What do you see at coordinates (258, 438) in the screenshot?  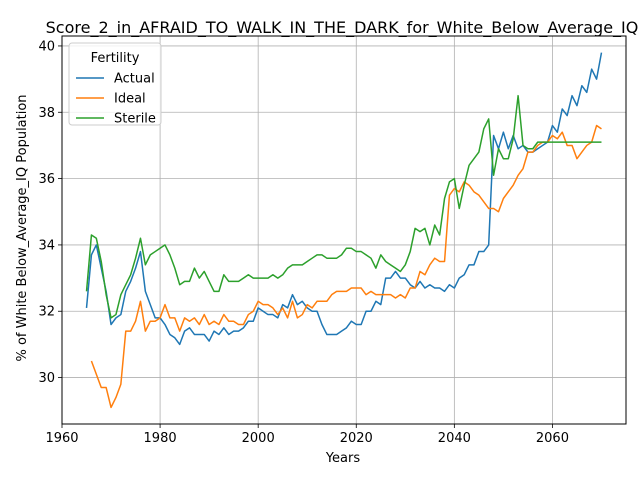 I see `x-tick-label: 2000` at bounding box center [258, 438].